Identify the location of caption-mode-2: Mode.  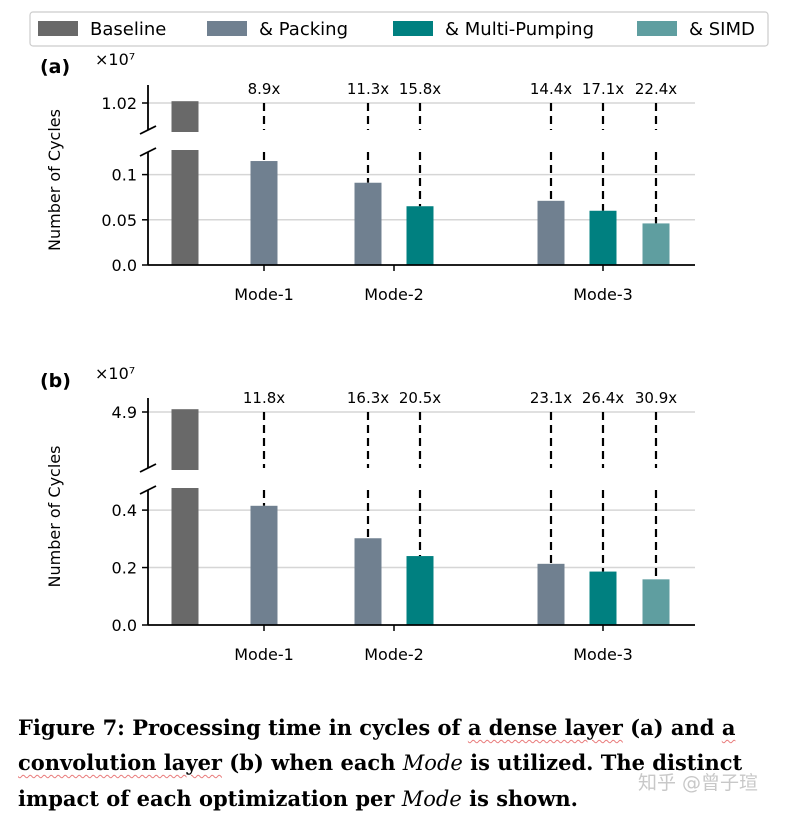
(431, 799).